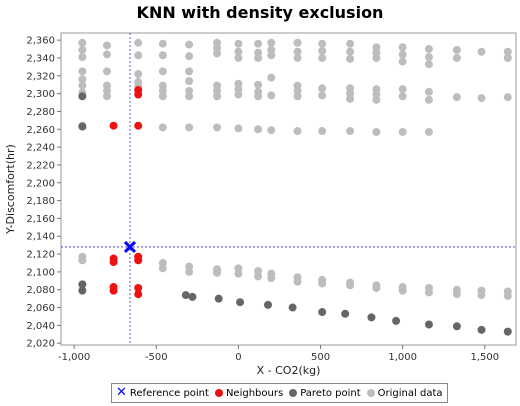 Image resolution: width=520 pixels, height=406 pixels. What do you see at coordinates (330, 393) in the screenshot?
I see `legend-label-pareto: Pareto point` at bounding box center [330, 393].